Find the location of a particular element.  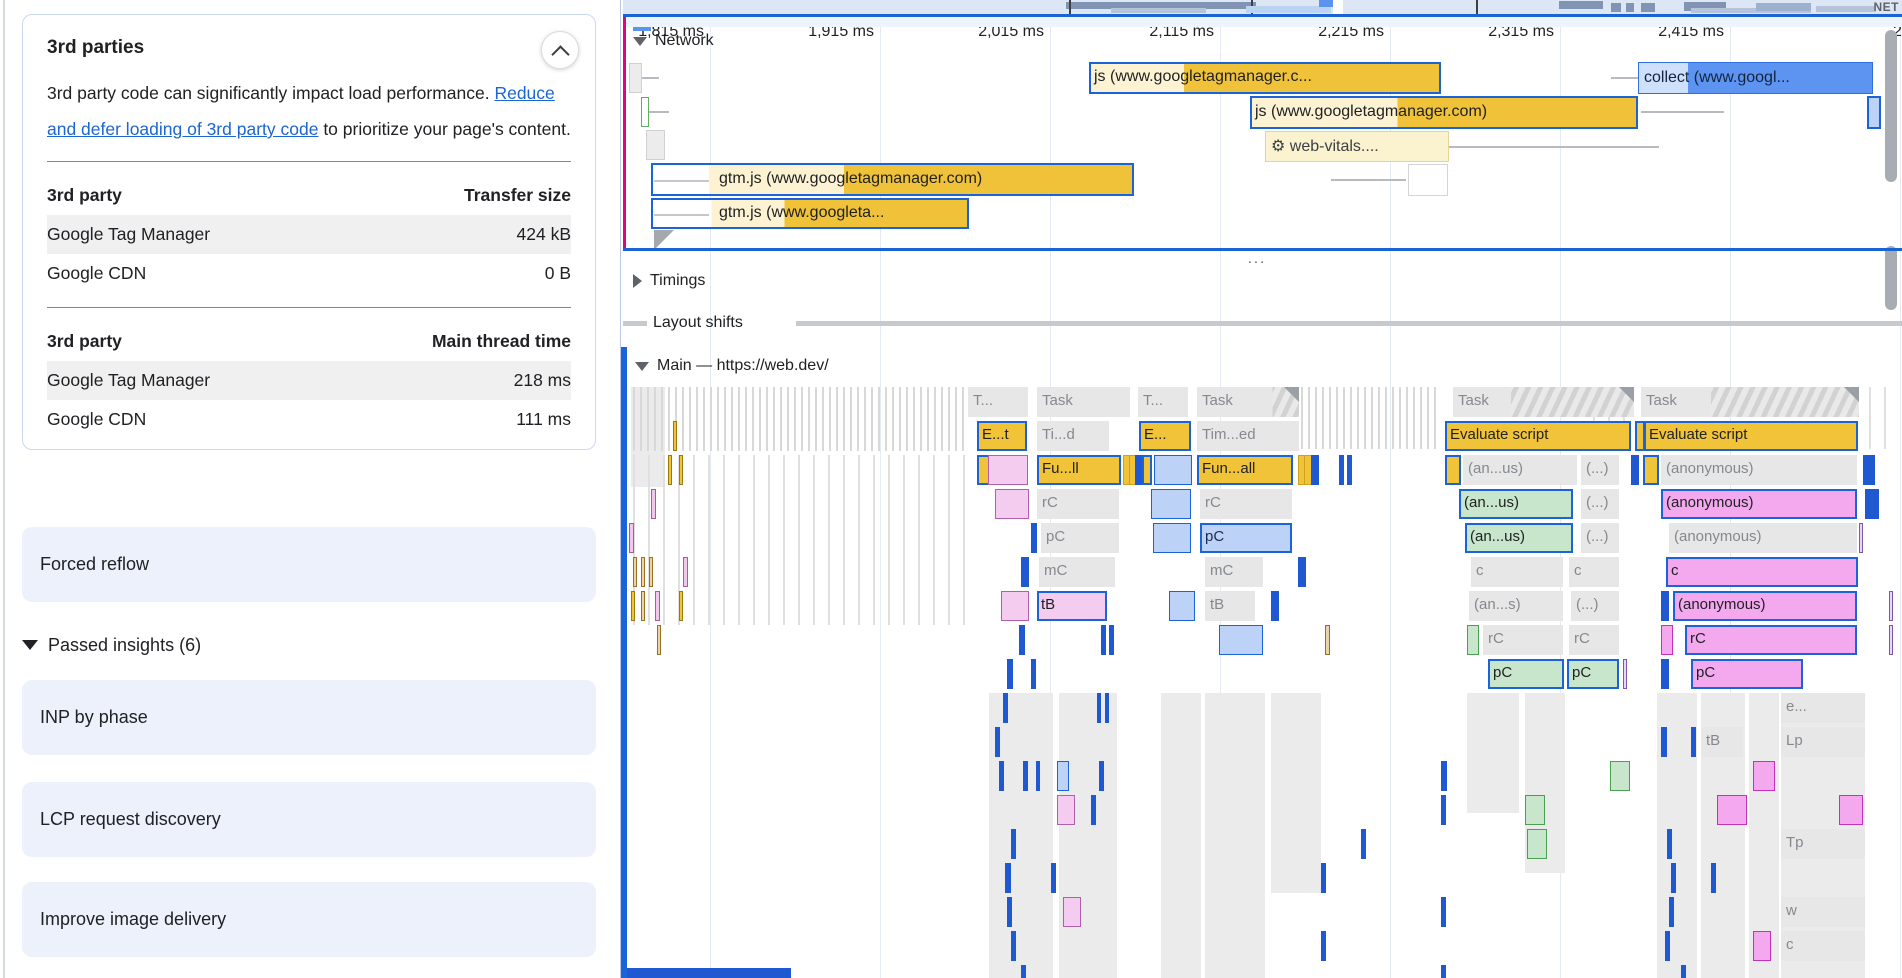

flame-tp: Tp is located at coordinates (1823, 844).